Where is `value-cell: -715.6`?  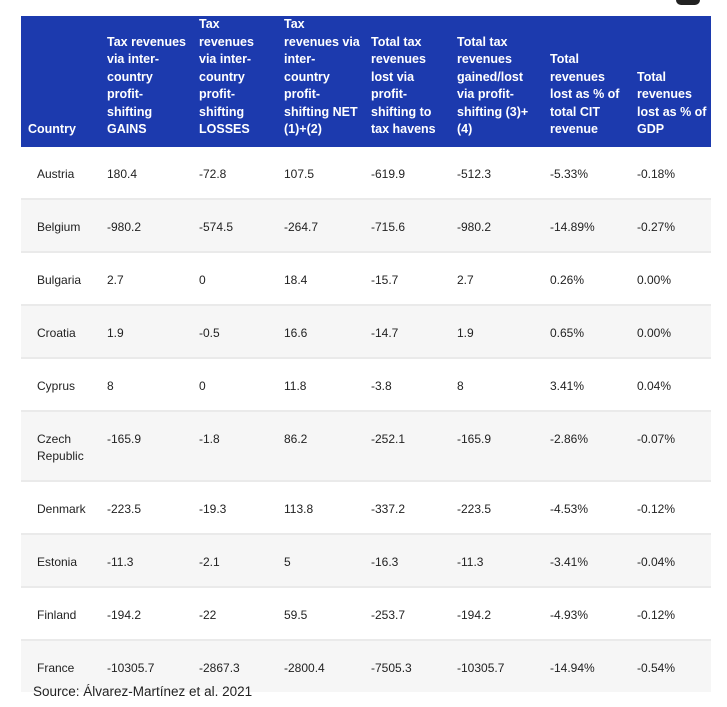 value-cell: -715.6 is located at coordinates (407, 224).